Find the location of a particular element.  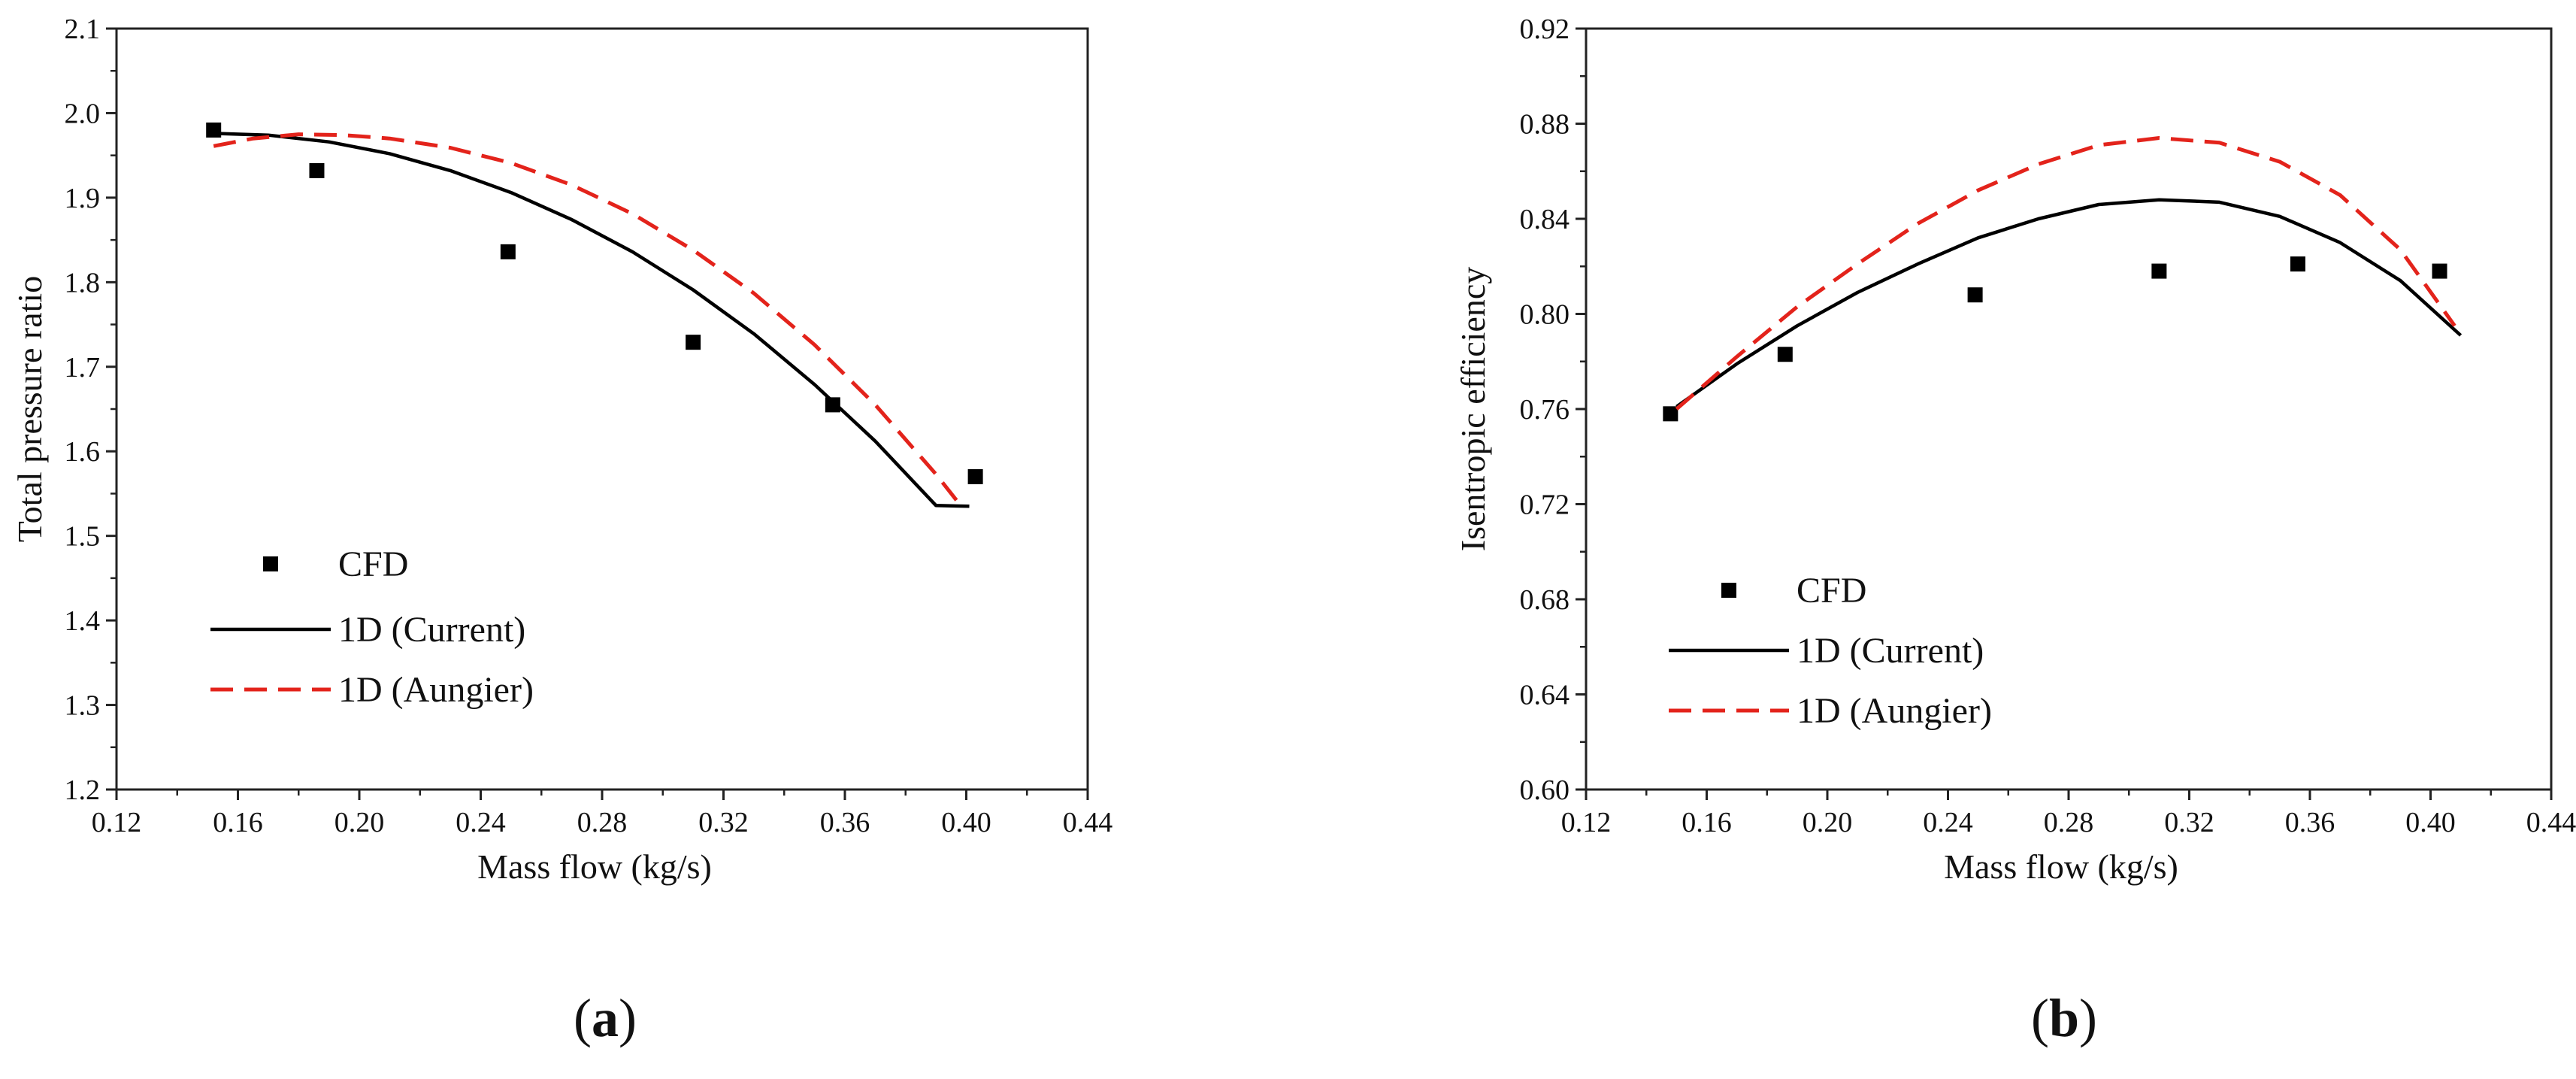

y-tick-label: 0.60 is located at coordinates (1545, 790).